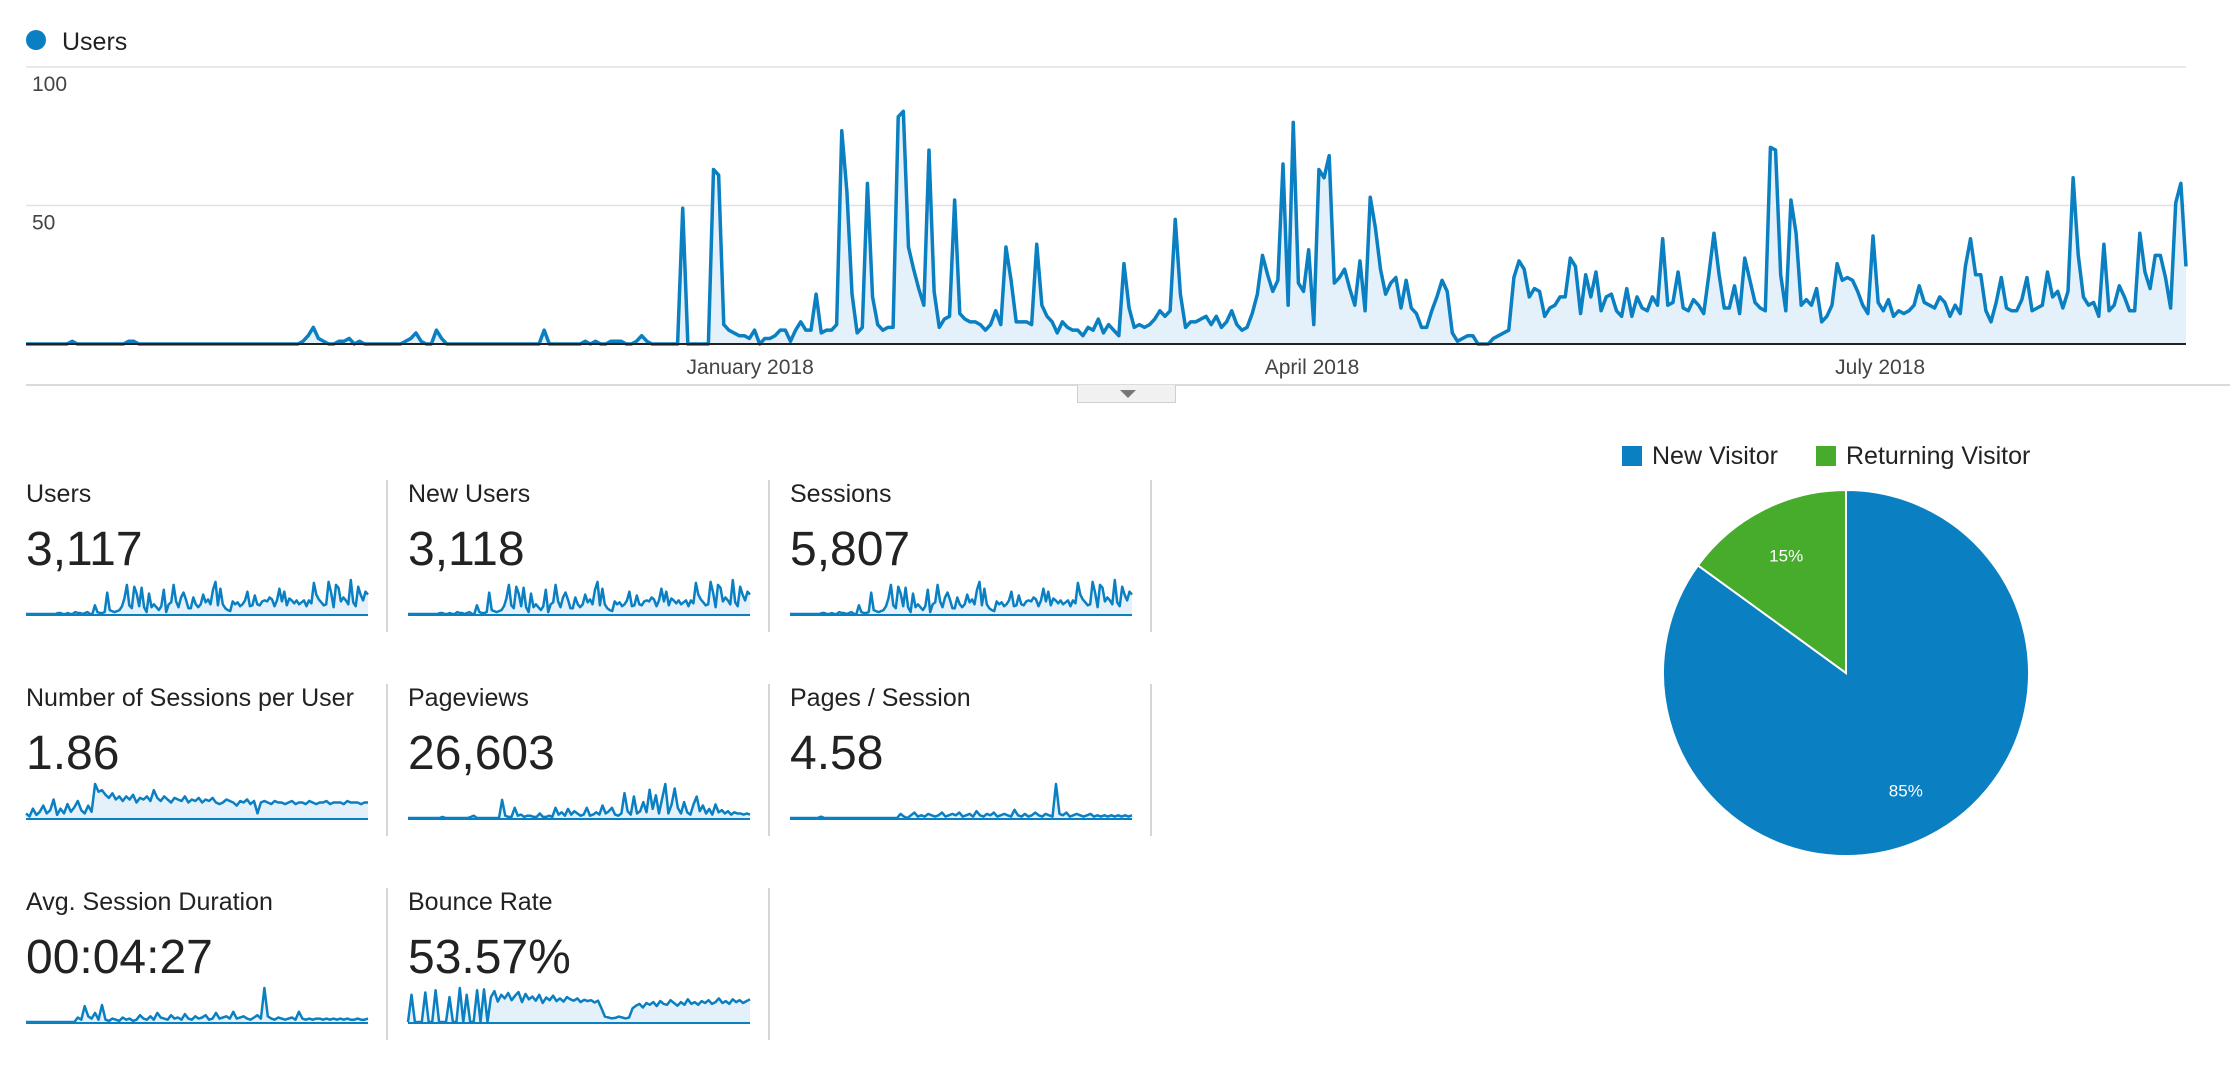 The width and height of the screenshot is (2238, 1074). What do you see at coordinates (1632, 456) in the screenshot?
I see `legend-swatch-new-visitor` at bounding box center [1632, 456].